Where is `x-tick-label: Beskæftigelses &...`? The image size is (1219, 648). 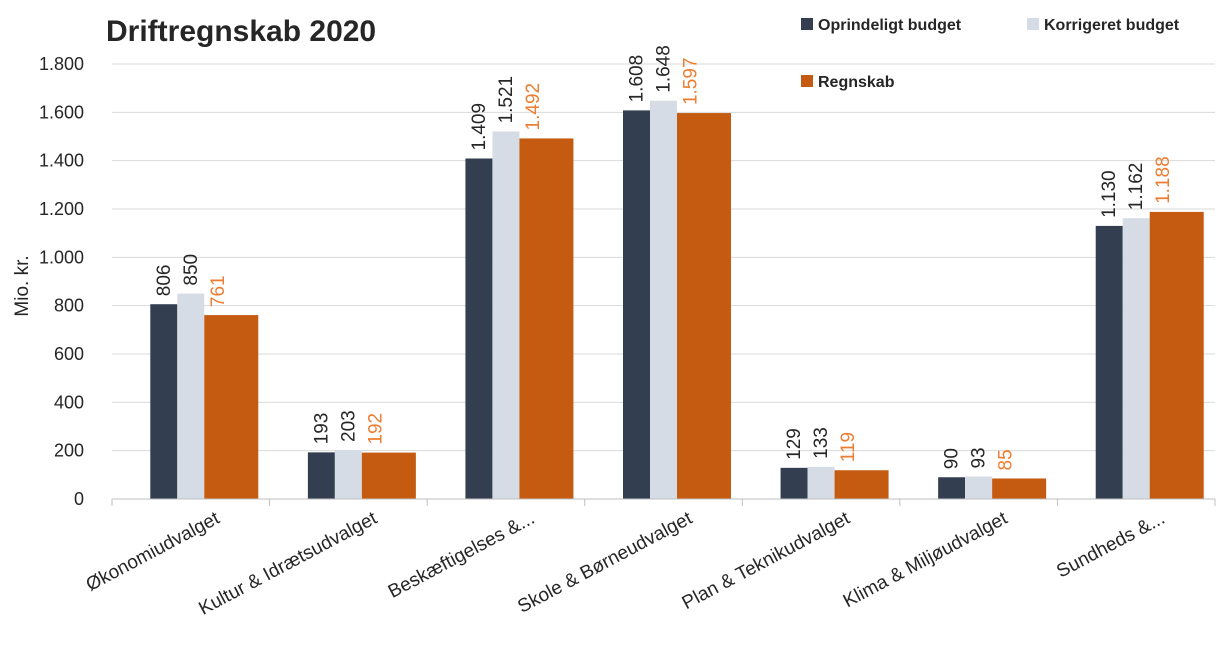
x-tick-label: Beskæftigelses &... is located at coordinates (461, 555).